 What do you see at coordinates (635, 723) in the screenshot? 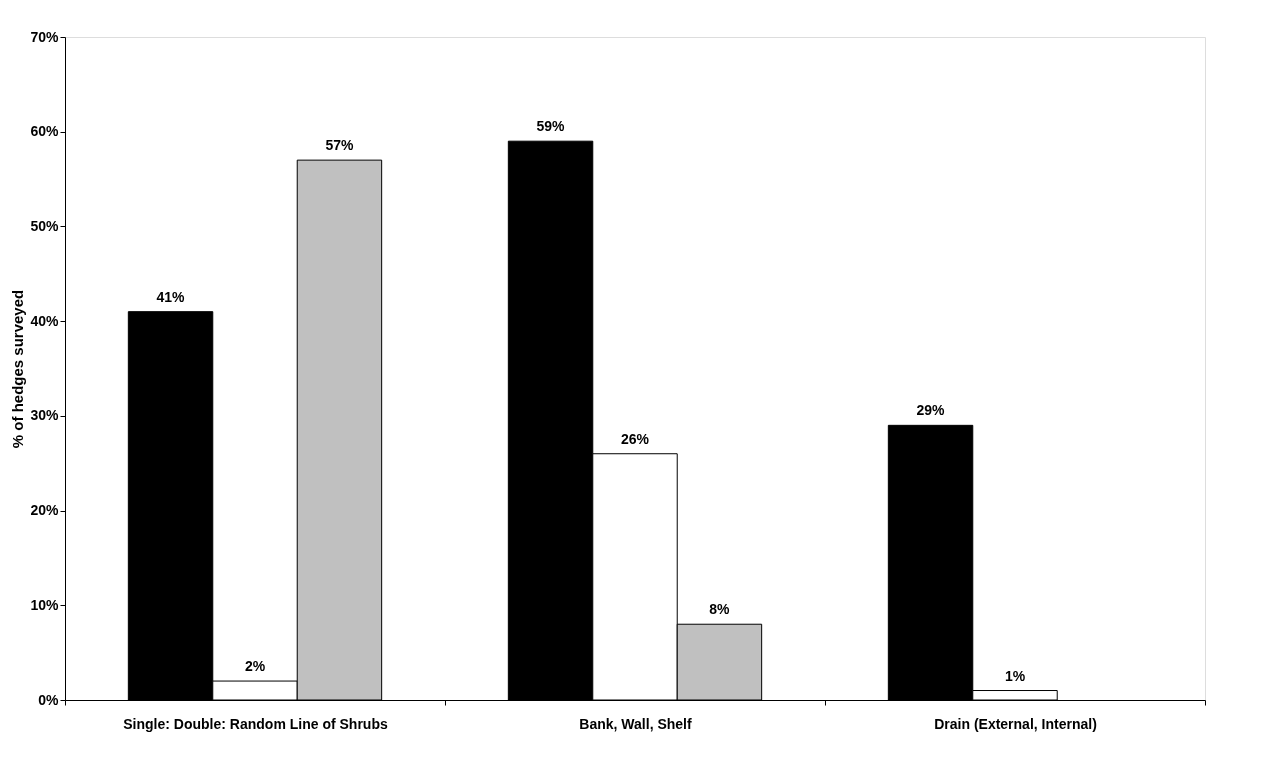
I see `x-tick-label: Bank, Wall, Shelf` at bounding box center [635, 723].